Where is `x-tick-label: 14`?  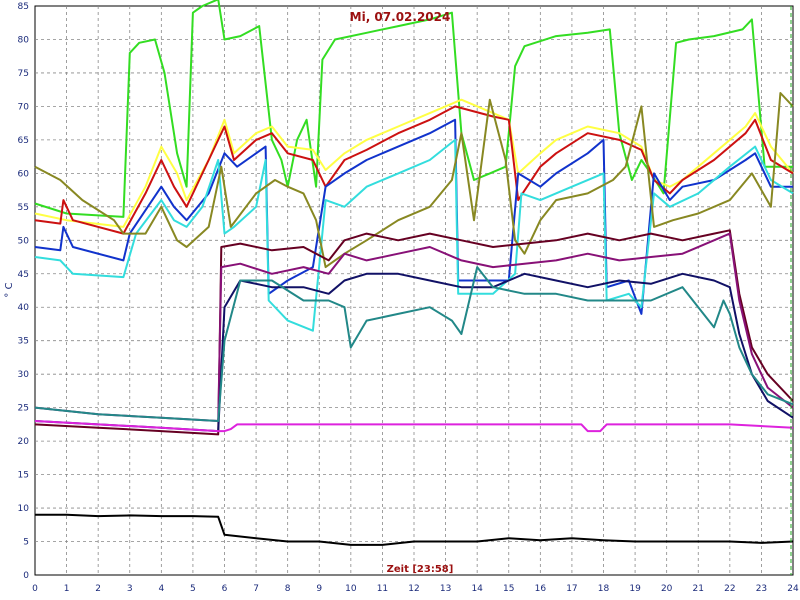 x-tick-label: 14 is located at coordinates (477, 589).